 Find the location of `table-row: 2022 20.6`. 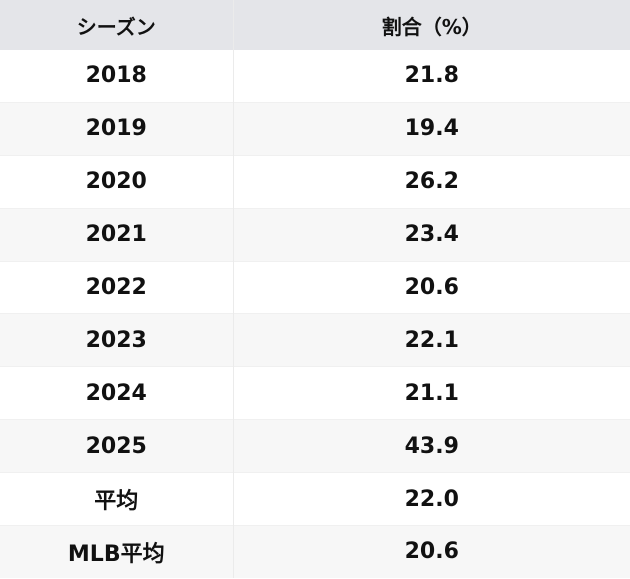

table-row: 2022 20.6 is located at coordinates (315, 287).